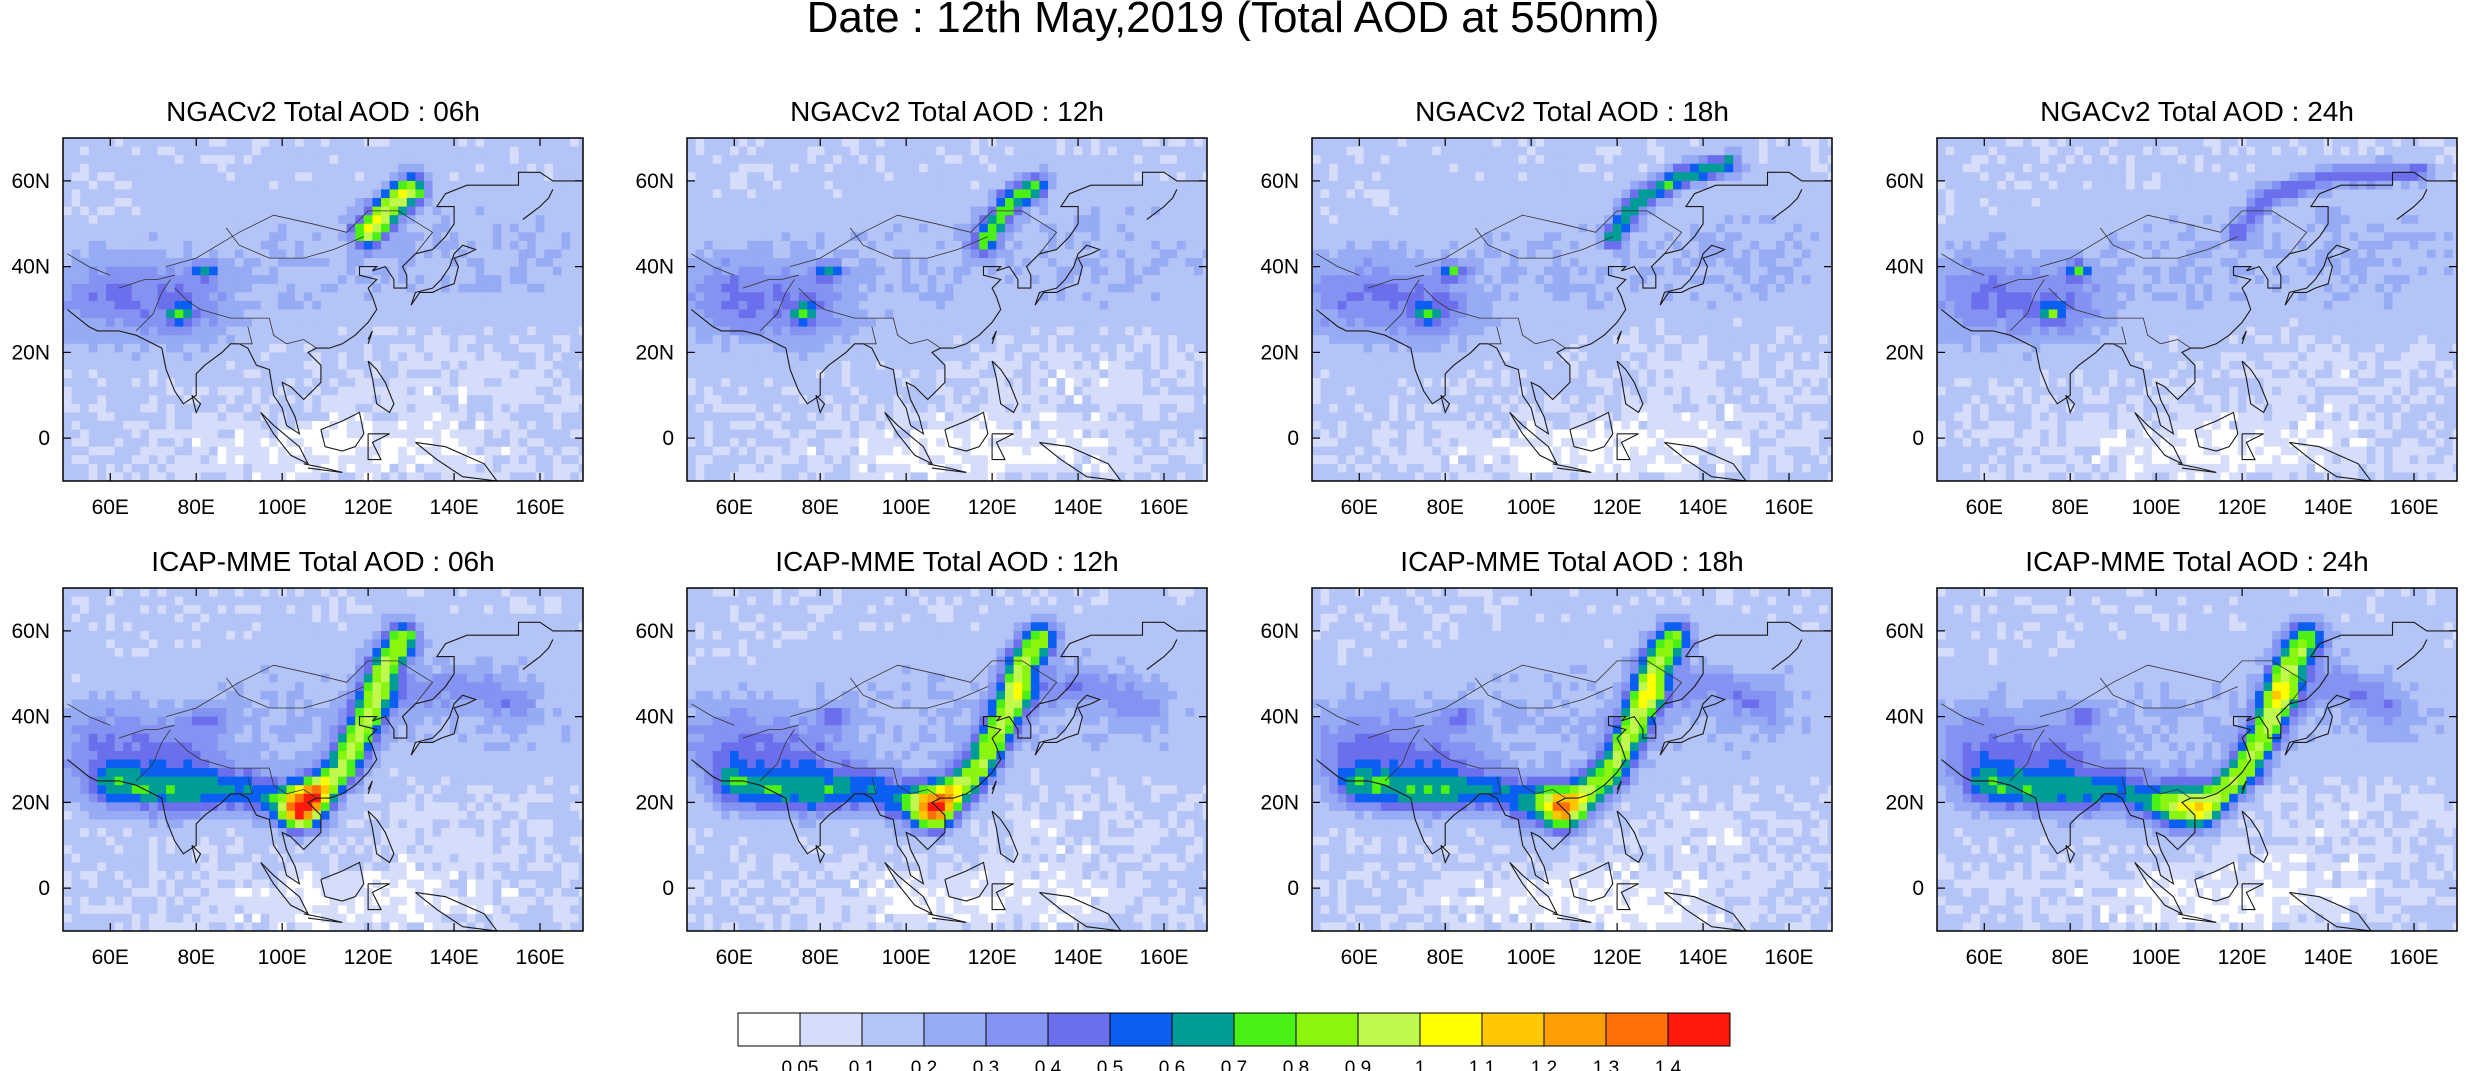  What do you see at coordinates (2197, 111) in the screenshot?
I see `panel-title: NGACv2 Total AOD : 24h` at bounding box center [2197, 111].